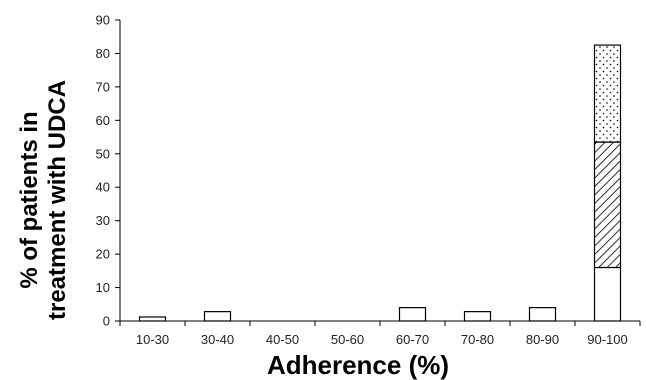 This screenshot has width=646, height=380. Describe the element at coordinates (57, 200) in the screenshot. I see `y-axis-title-line-2: treatment with UDCA` at that location.